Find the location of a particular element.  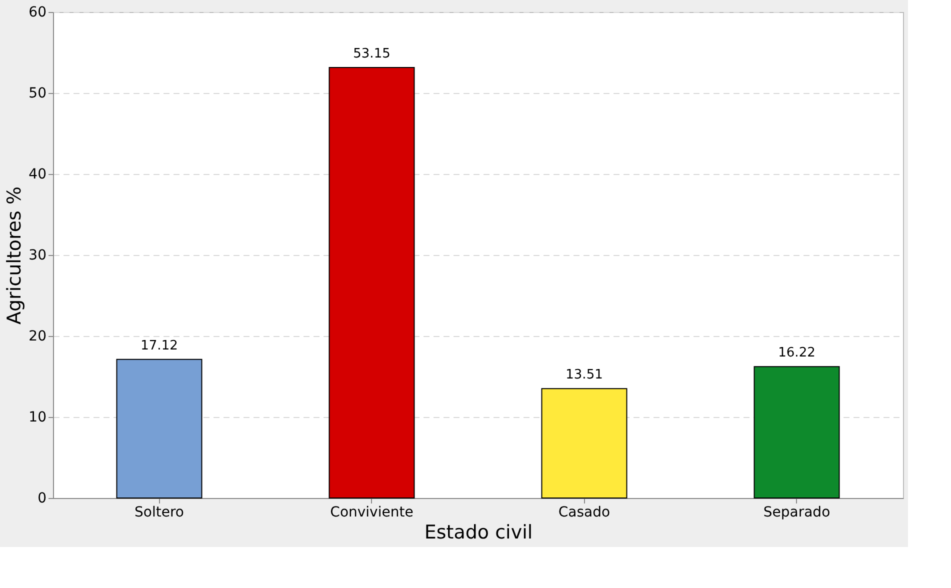

x-tick-label: Soltero is located at coordinates (159, 512).